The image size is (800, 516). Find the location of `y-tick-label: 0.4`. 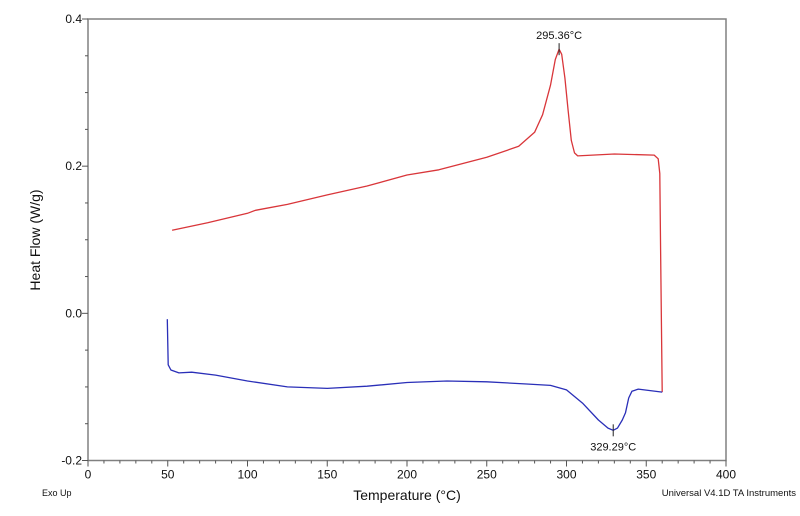

y-tick-label: 0.4 is located at coordinates (73, 19).